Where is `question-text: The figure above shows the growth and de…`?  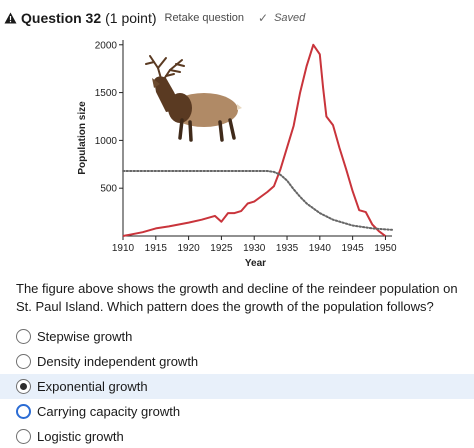 question-text: The figure above shows the growth and de… is located at coordinates (237, 297).